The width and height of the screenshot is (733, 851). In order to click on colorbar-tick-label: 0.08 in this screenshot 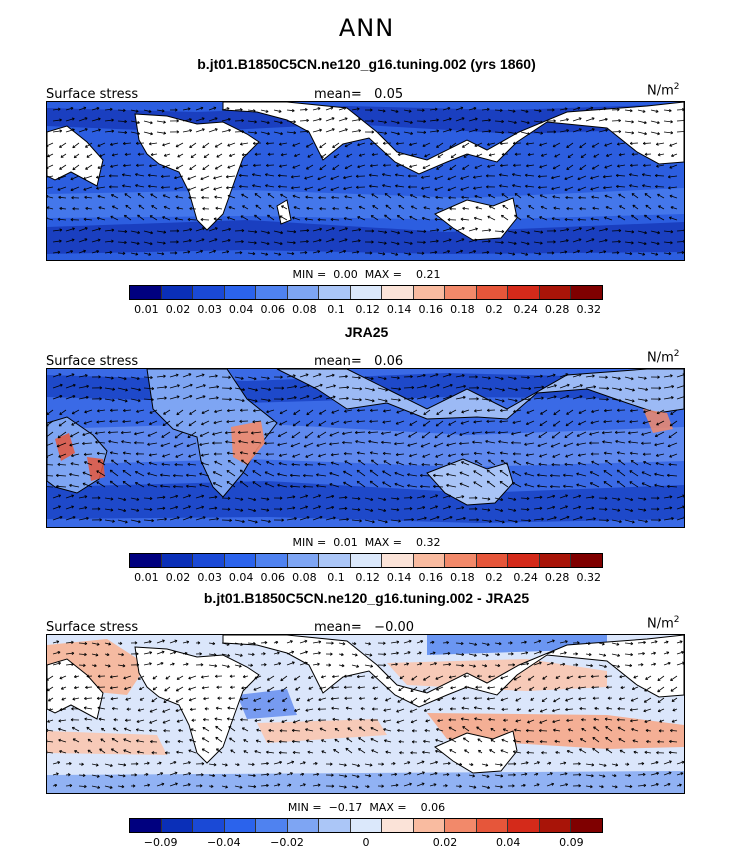, I will do `click(304, 577)`.